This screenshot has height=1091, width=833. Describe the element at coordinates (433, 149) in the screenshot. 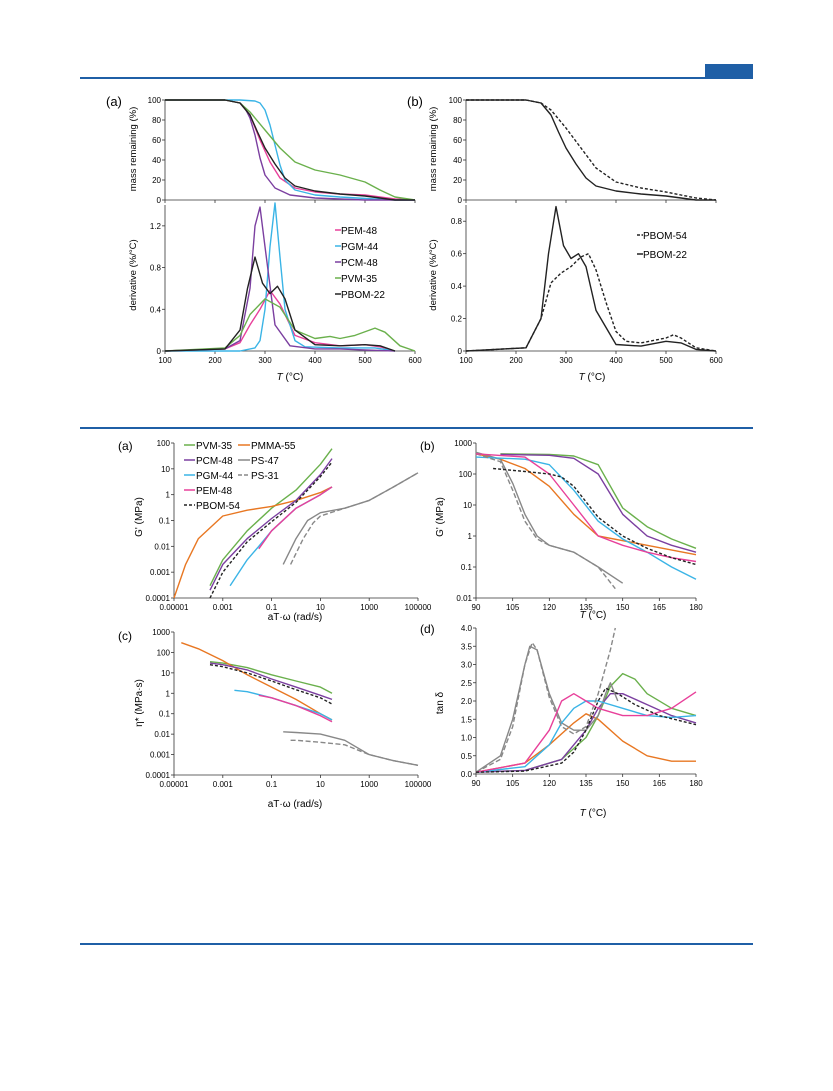

I see `fig1b-upper-ylabel: mass remaining (%)` at that location.